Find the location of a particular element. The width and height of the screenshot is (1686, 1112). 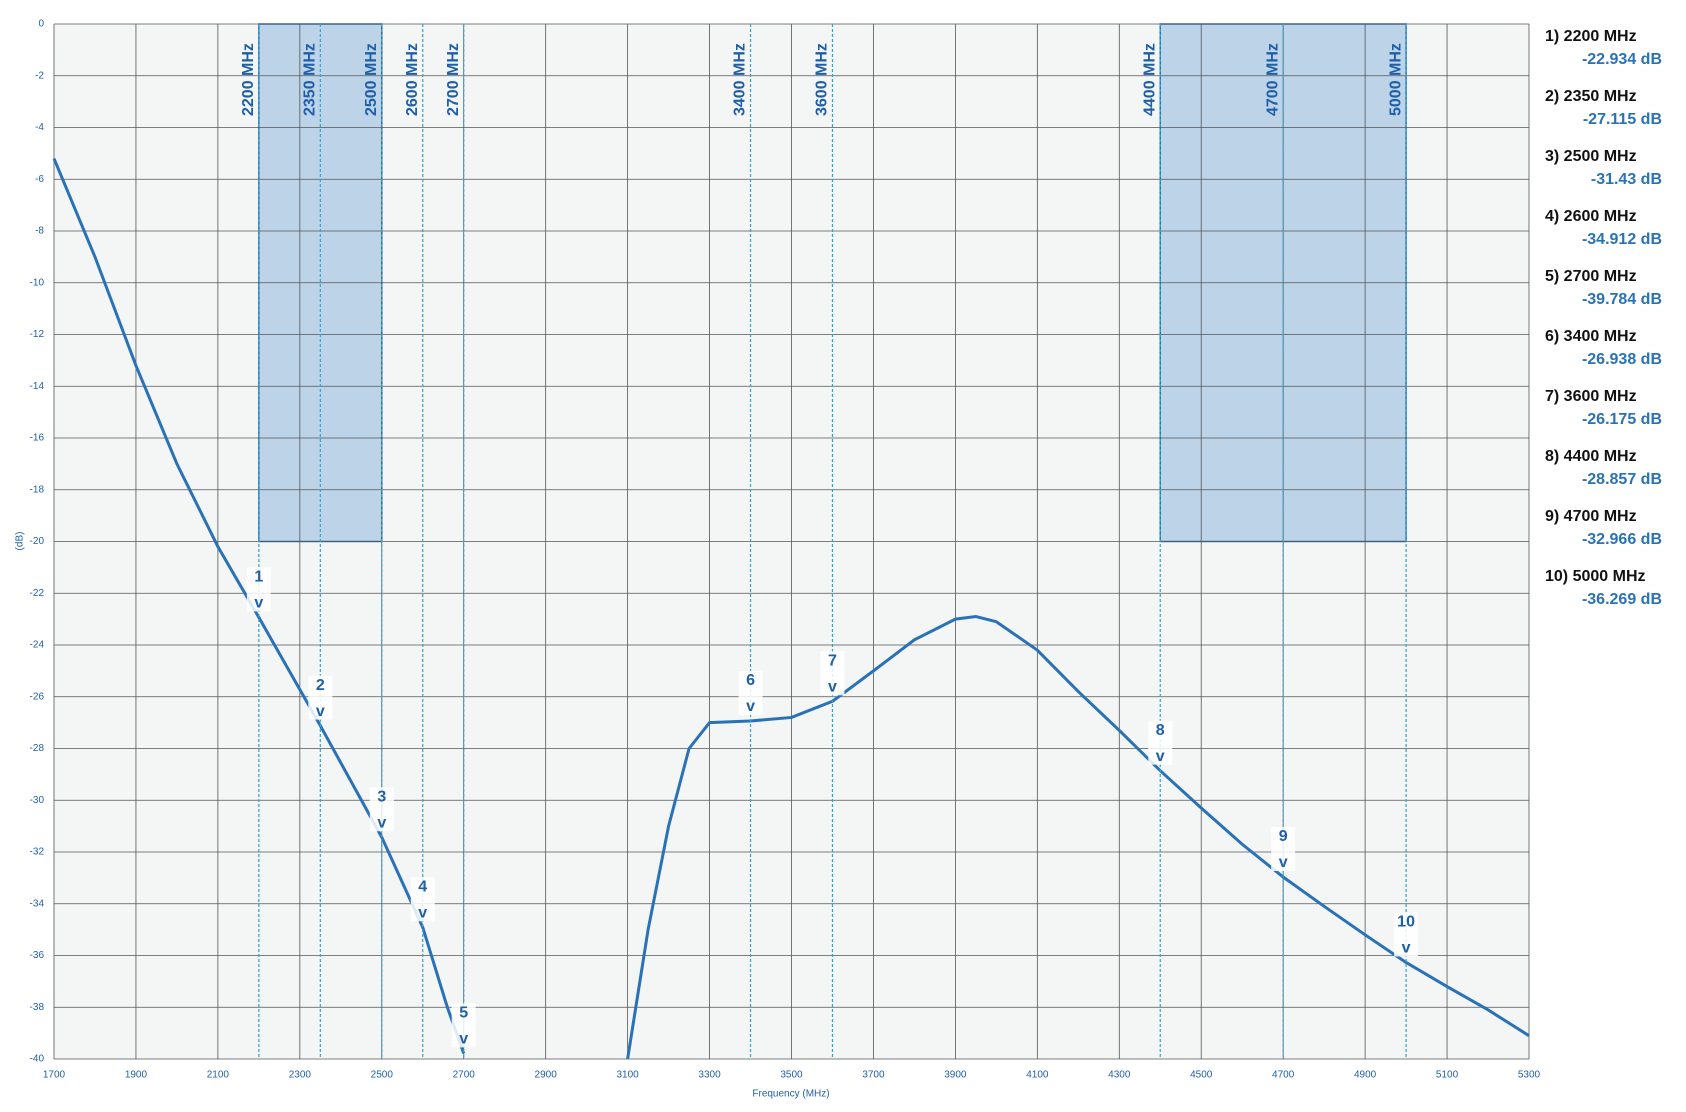

legend-entry: 1) 2200 MHz is located at coordinates (1591, 36).